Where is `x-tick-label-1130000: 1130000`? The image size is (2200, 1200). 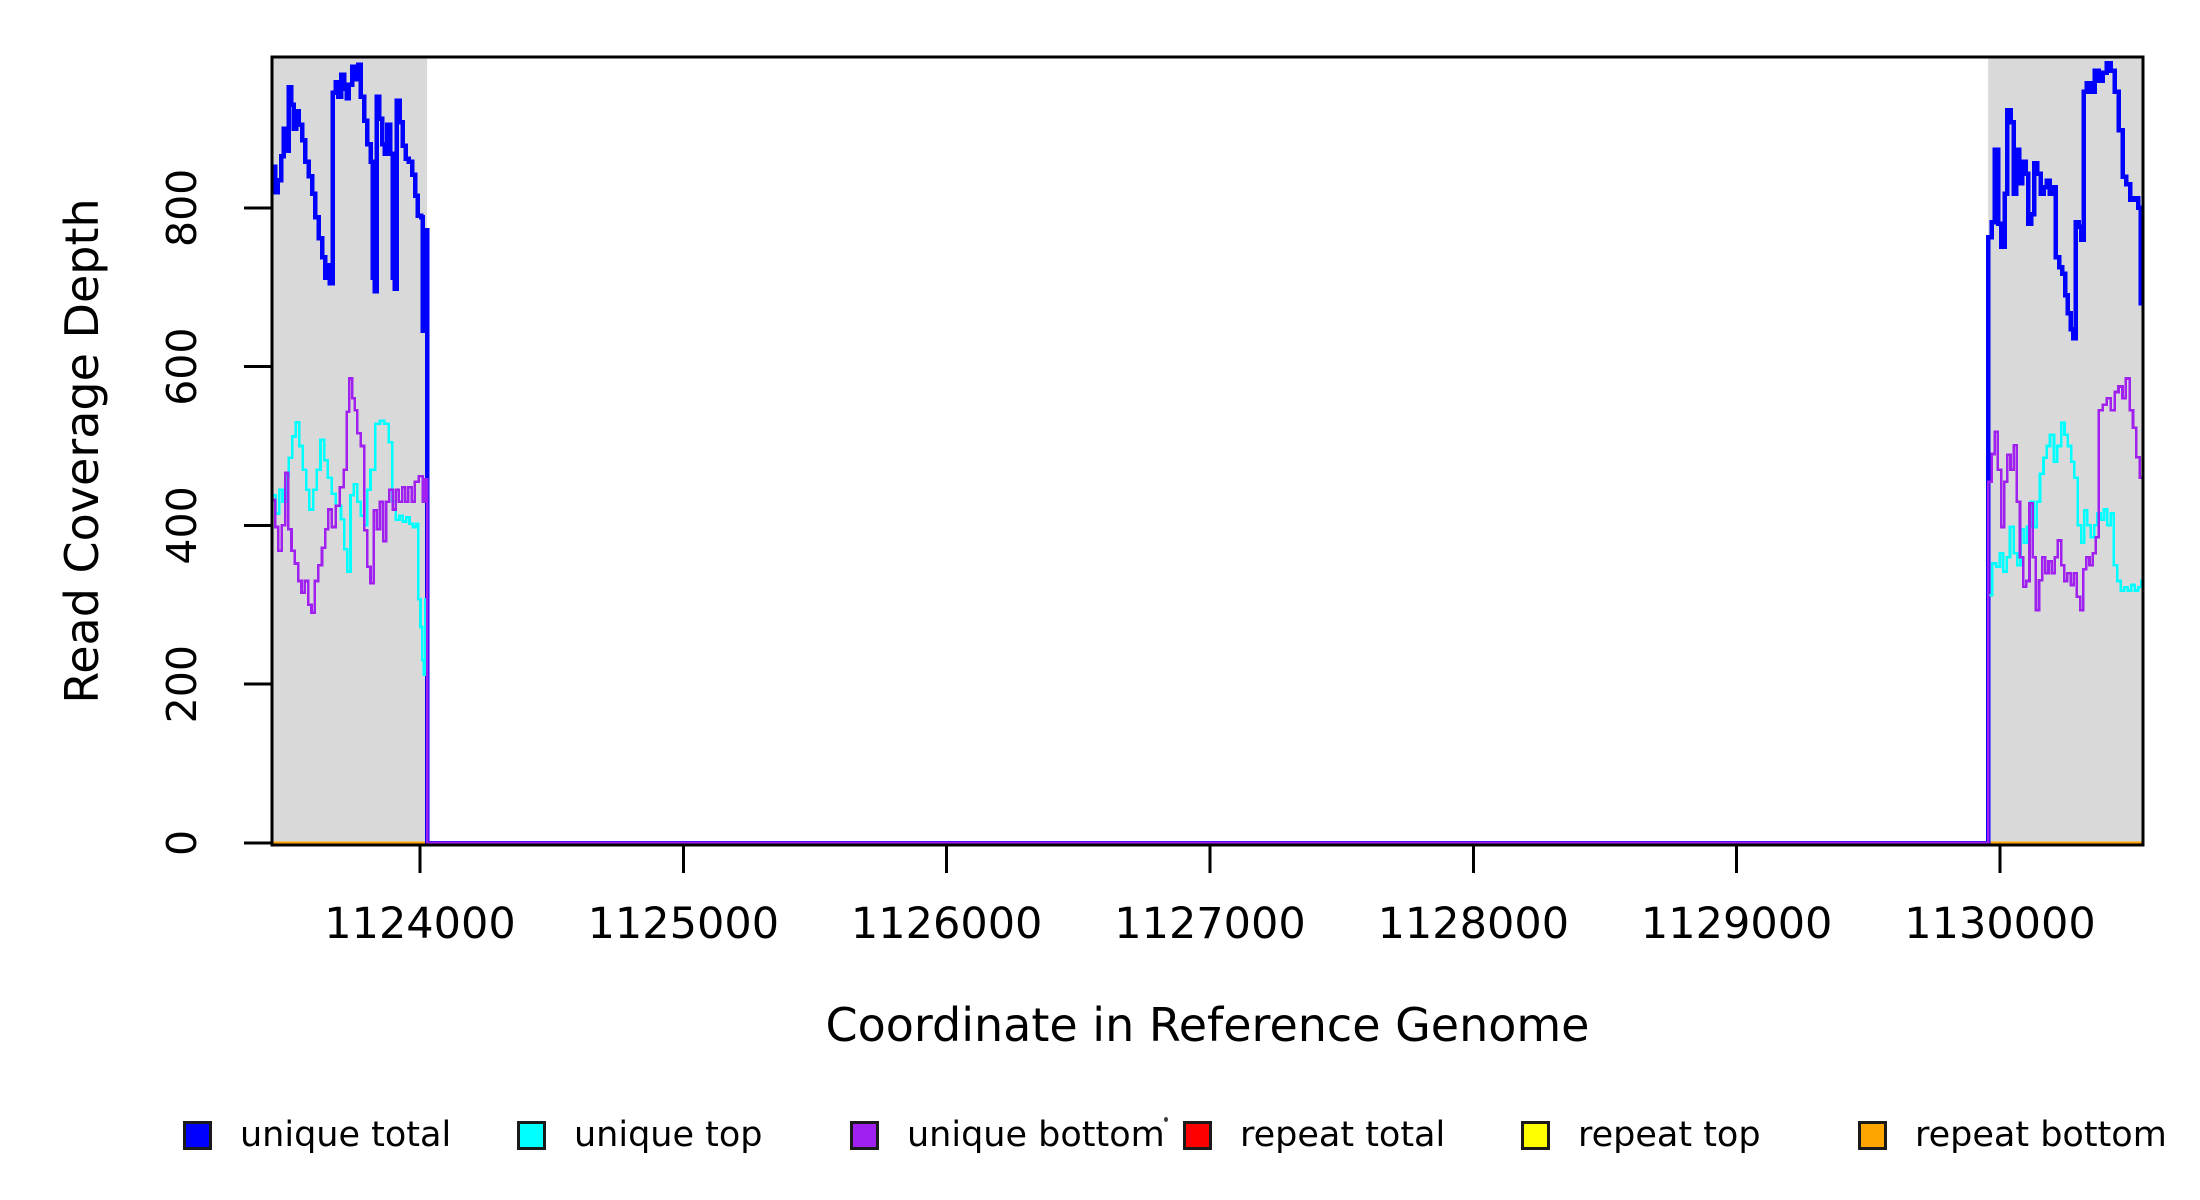
x-tick-label-1130000: 1130000 is located at coordinates (2000, 924).